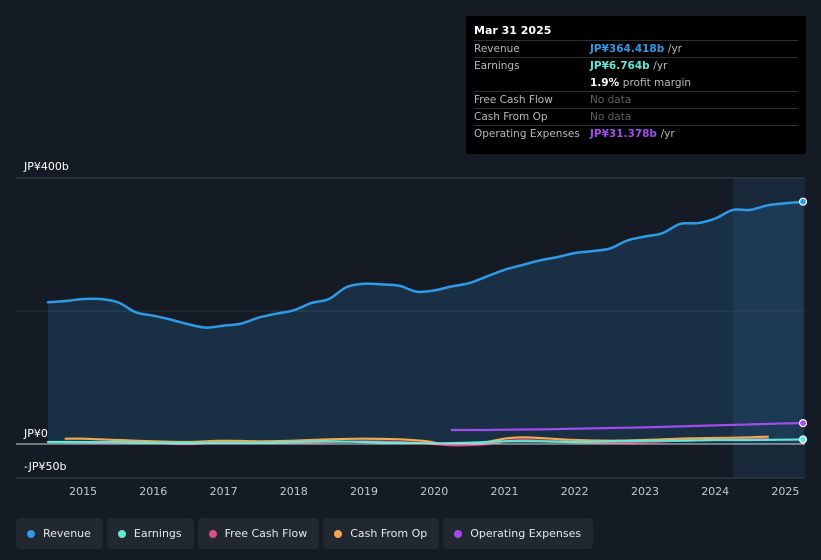 The image size is (821, 560). Describe the element at coordinates (458, 533) in the screenshot. I see `operating-expenses-dot-icon` at that location.